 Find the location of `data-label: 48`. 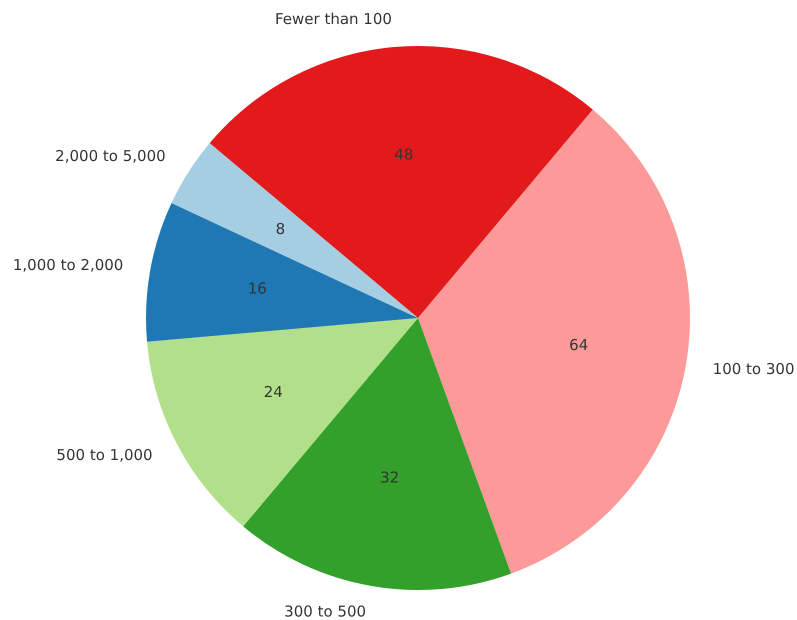

data-label: 48 is located at coordinates (404, 154).